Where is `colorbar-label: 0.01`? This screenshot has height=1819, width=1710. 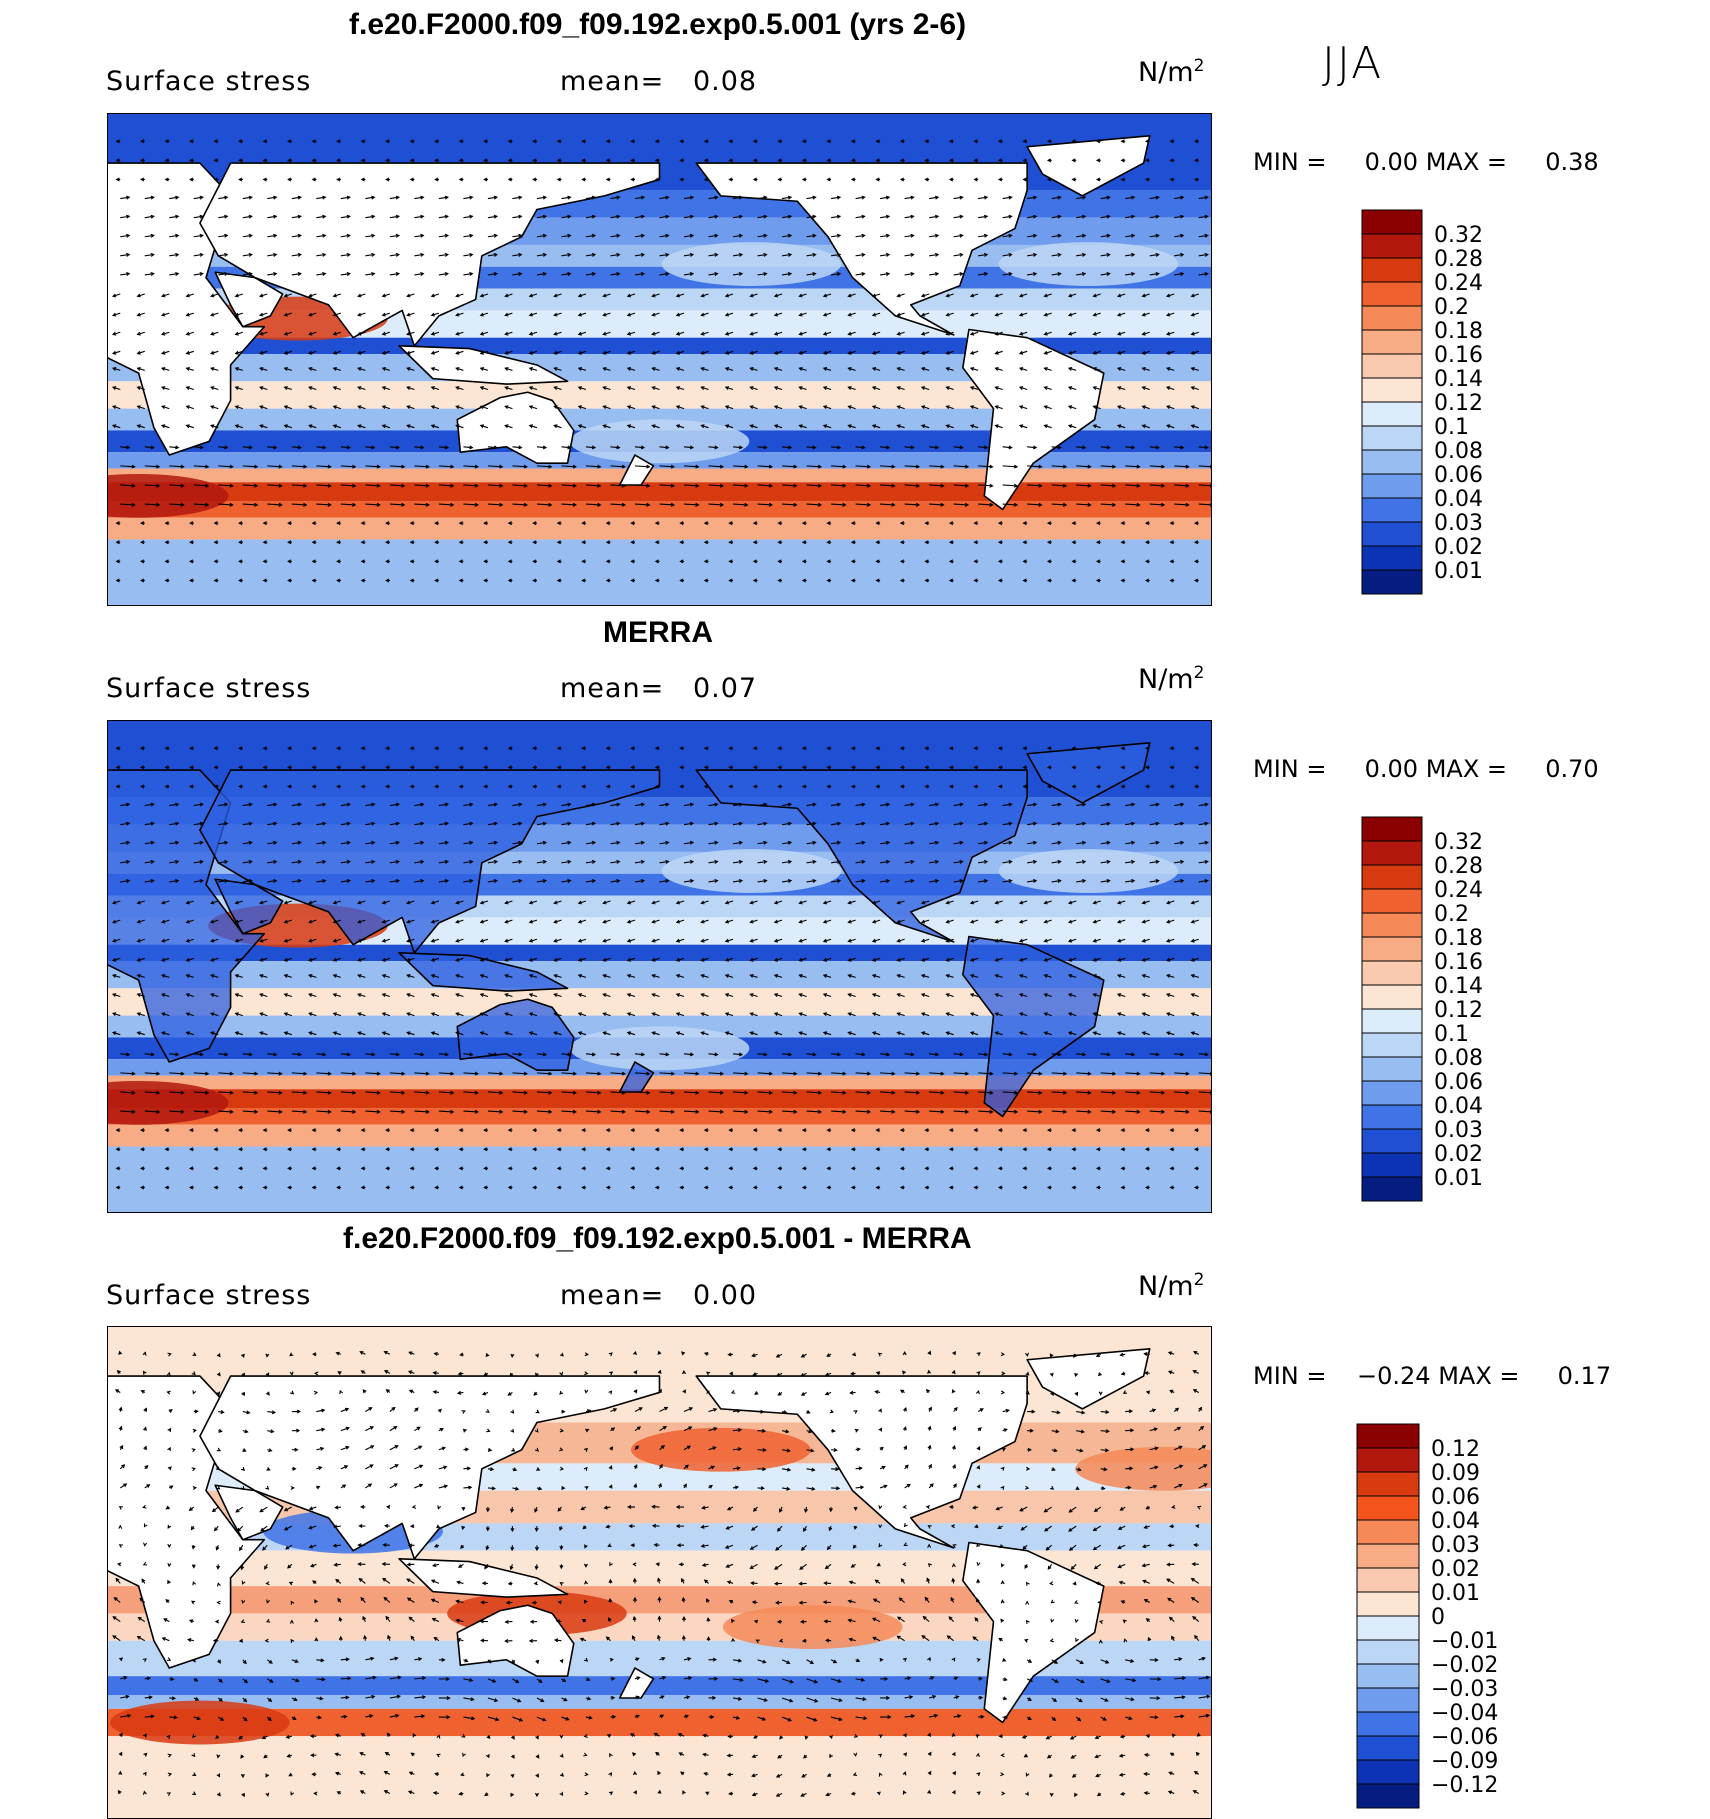 colorbar-label: 0.01 is located at coordinates (1458, 571).